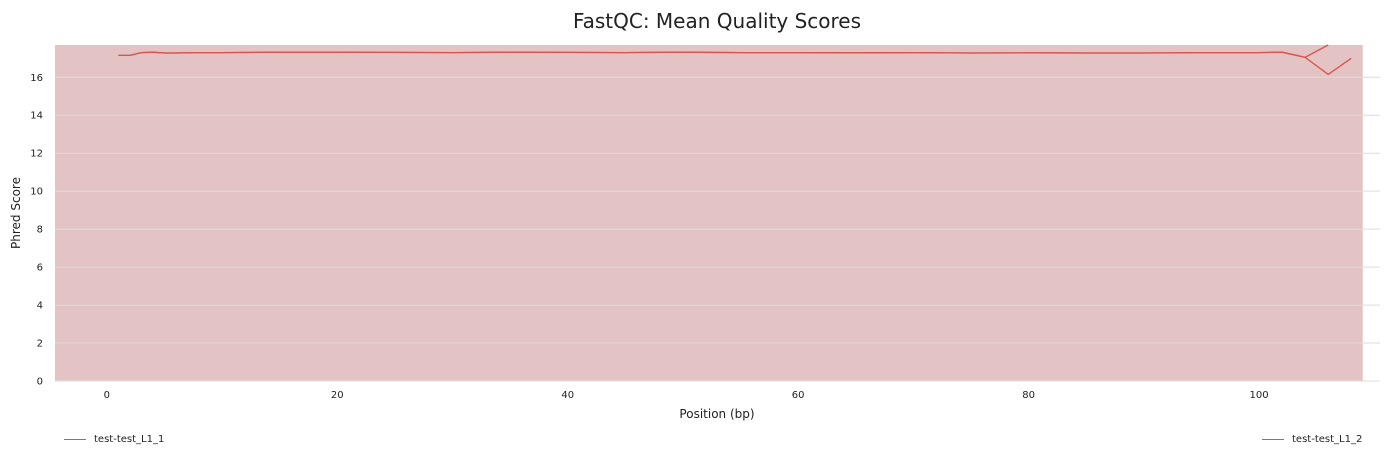  I want to click on x-axis-label: Position (bp), so click(716, 414).